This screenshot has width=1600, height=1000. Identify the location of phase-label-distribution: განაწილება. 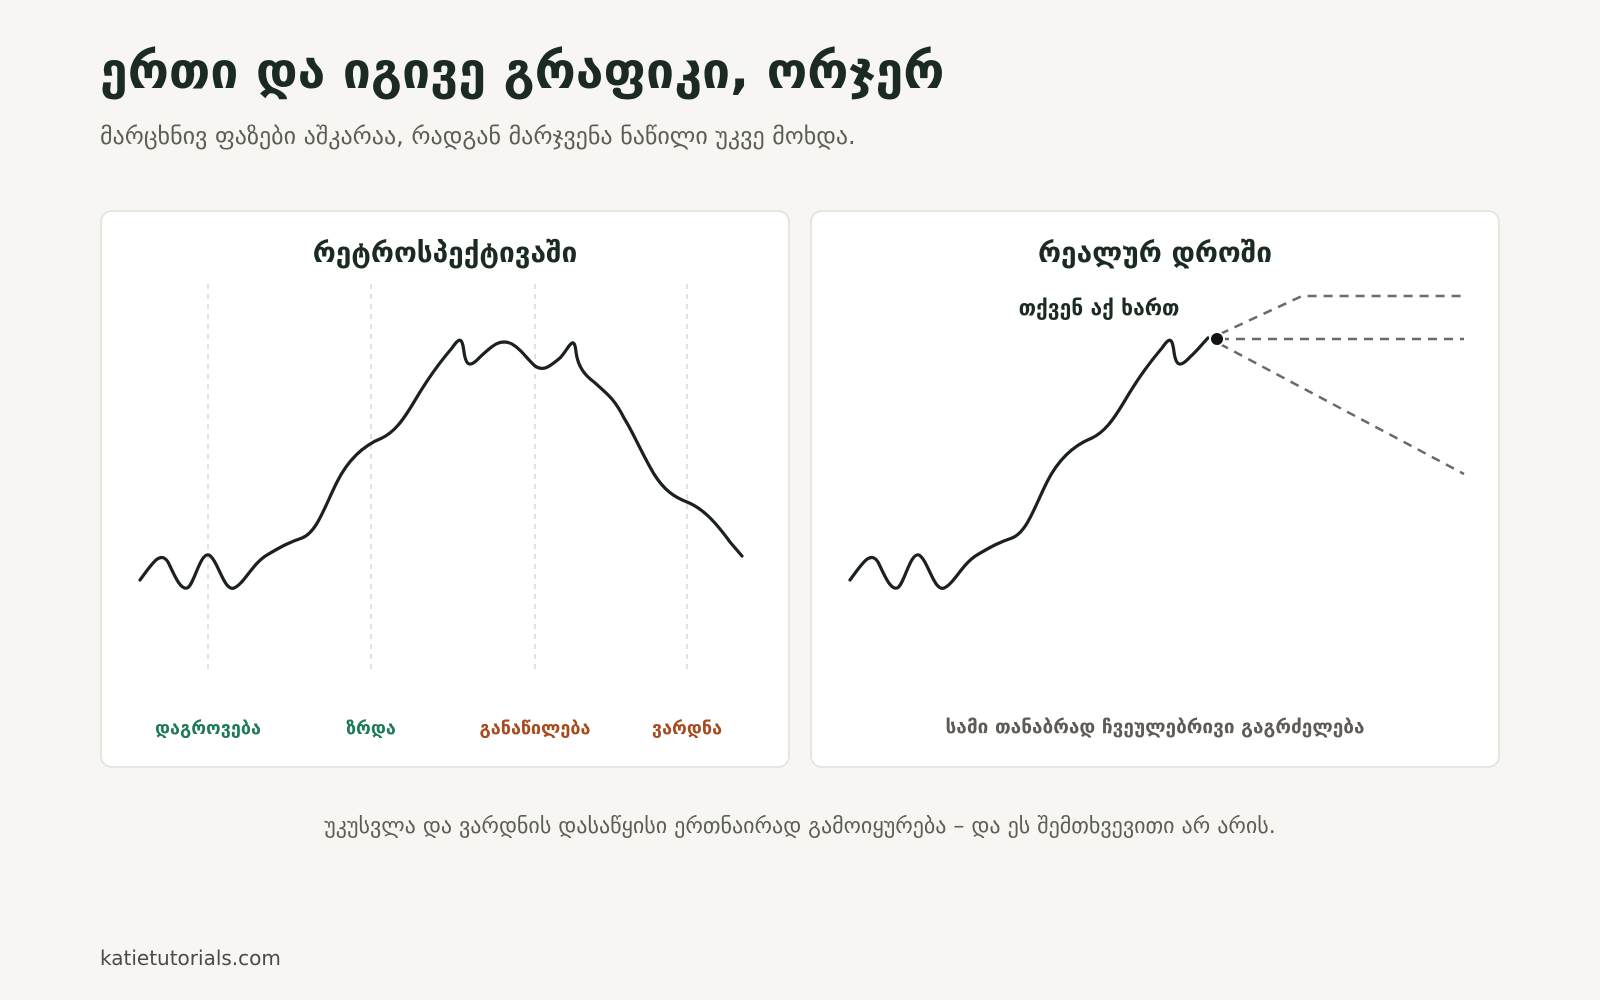
(535, 728).